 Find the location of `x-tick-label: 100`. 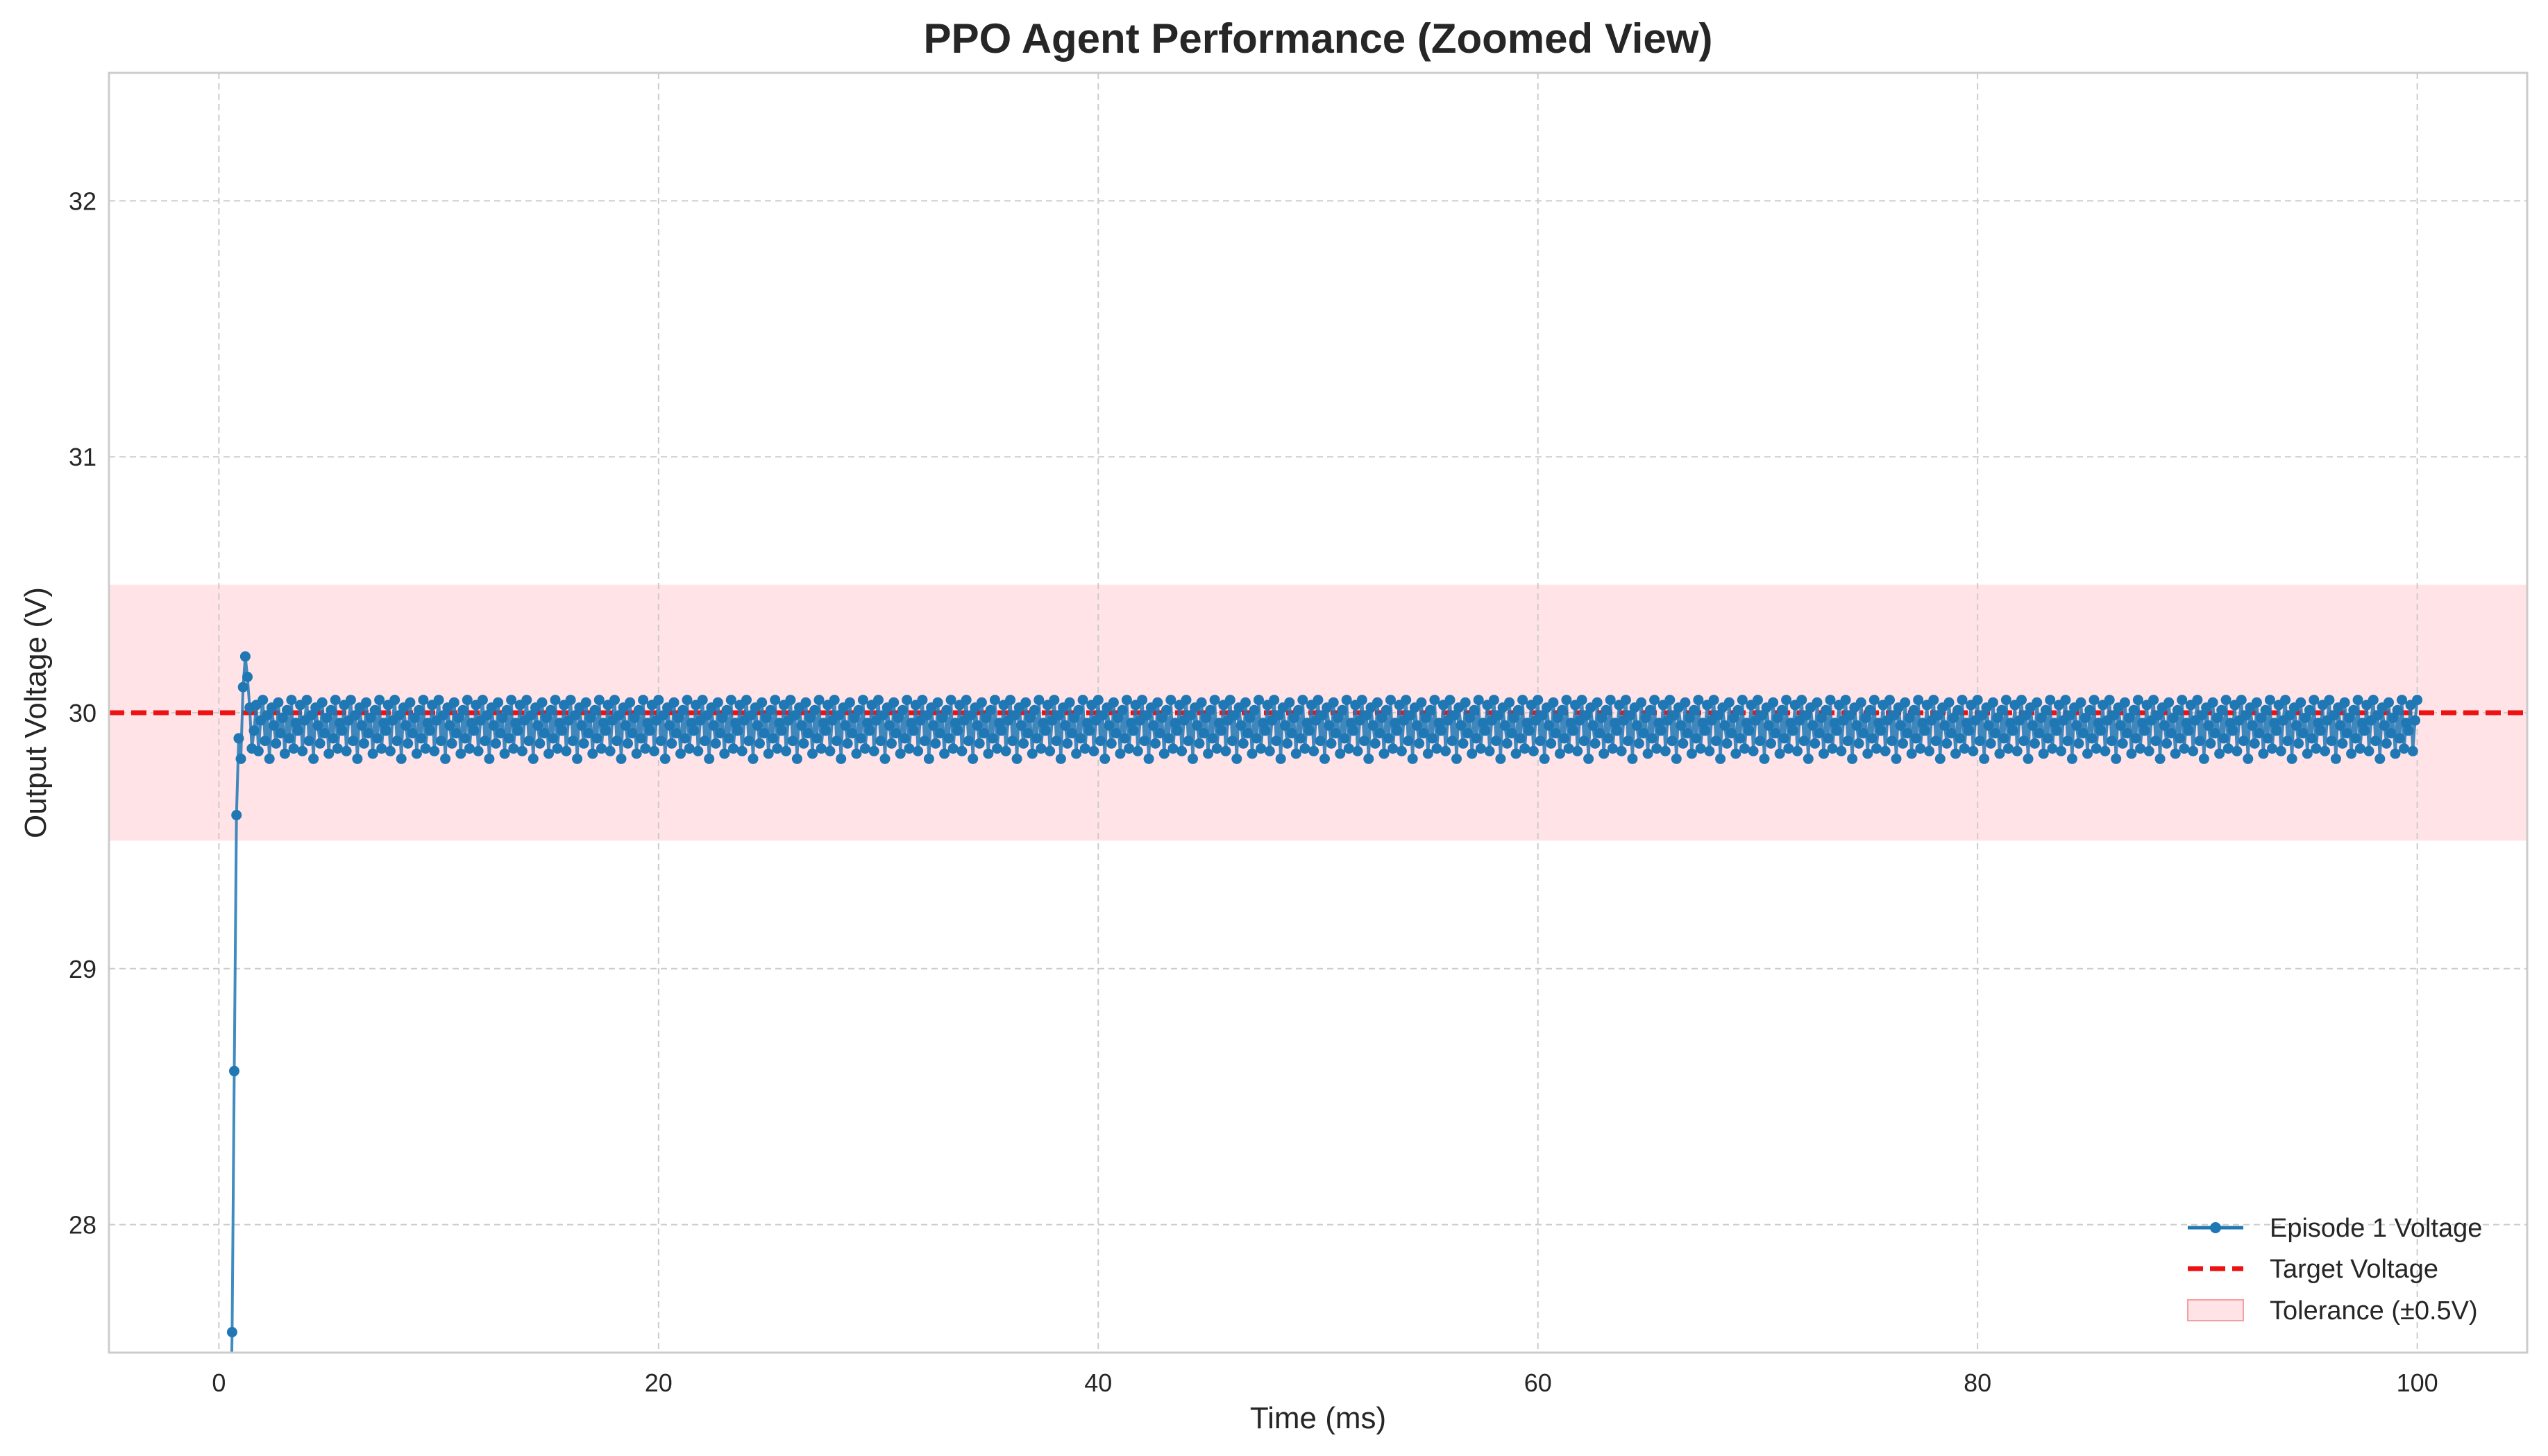

x-tick-label: 100 is located at coordinates (2417, 1383).